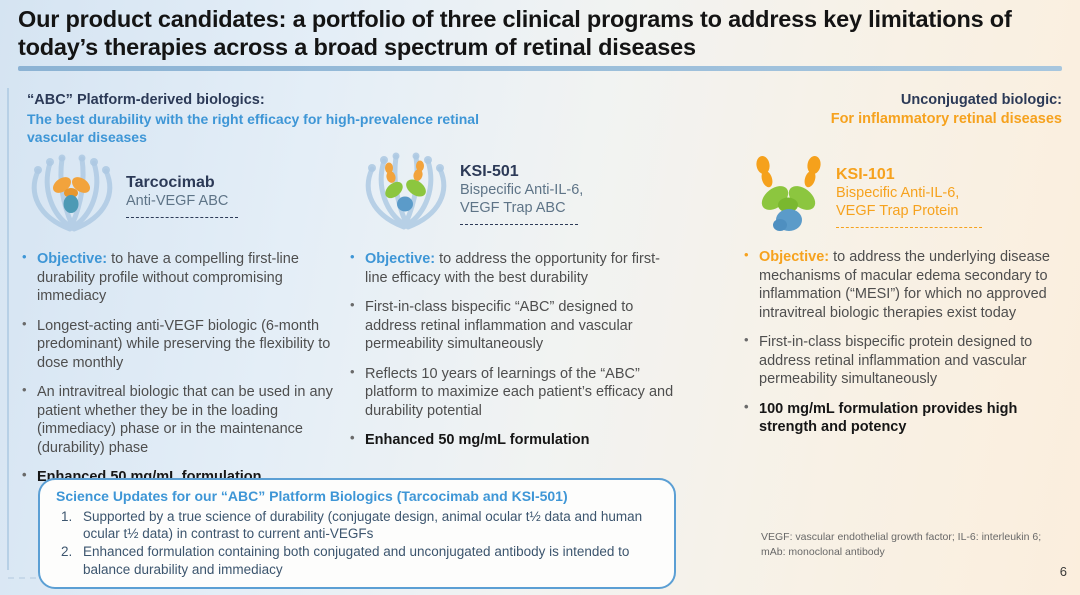 The height and width of the screenshot is (595, 1080). I want to click on left-accent-line, so click(8, 329).